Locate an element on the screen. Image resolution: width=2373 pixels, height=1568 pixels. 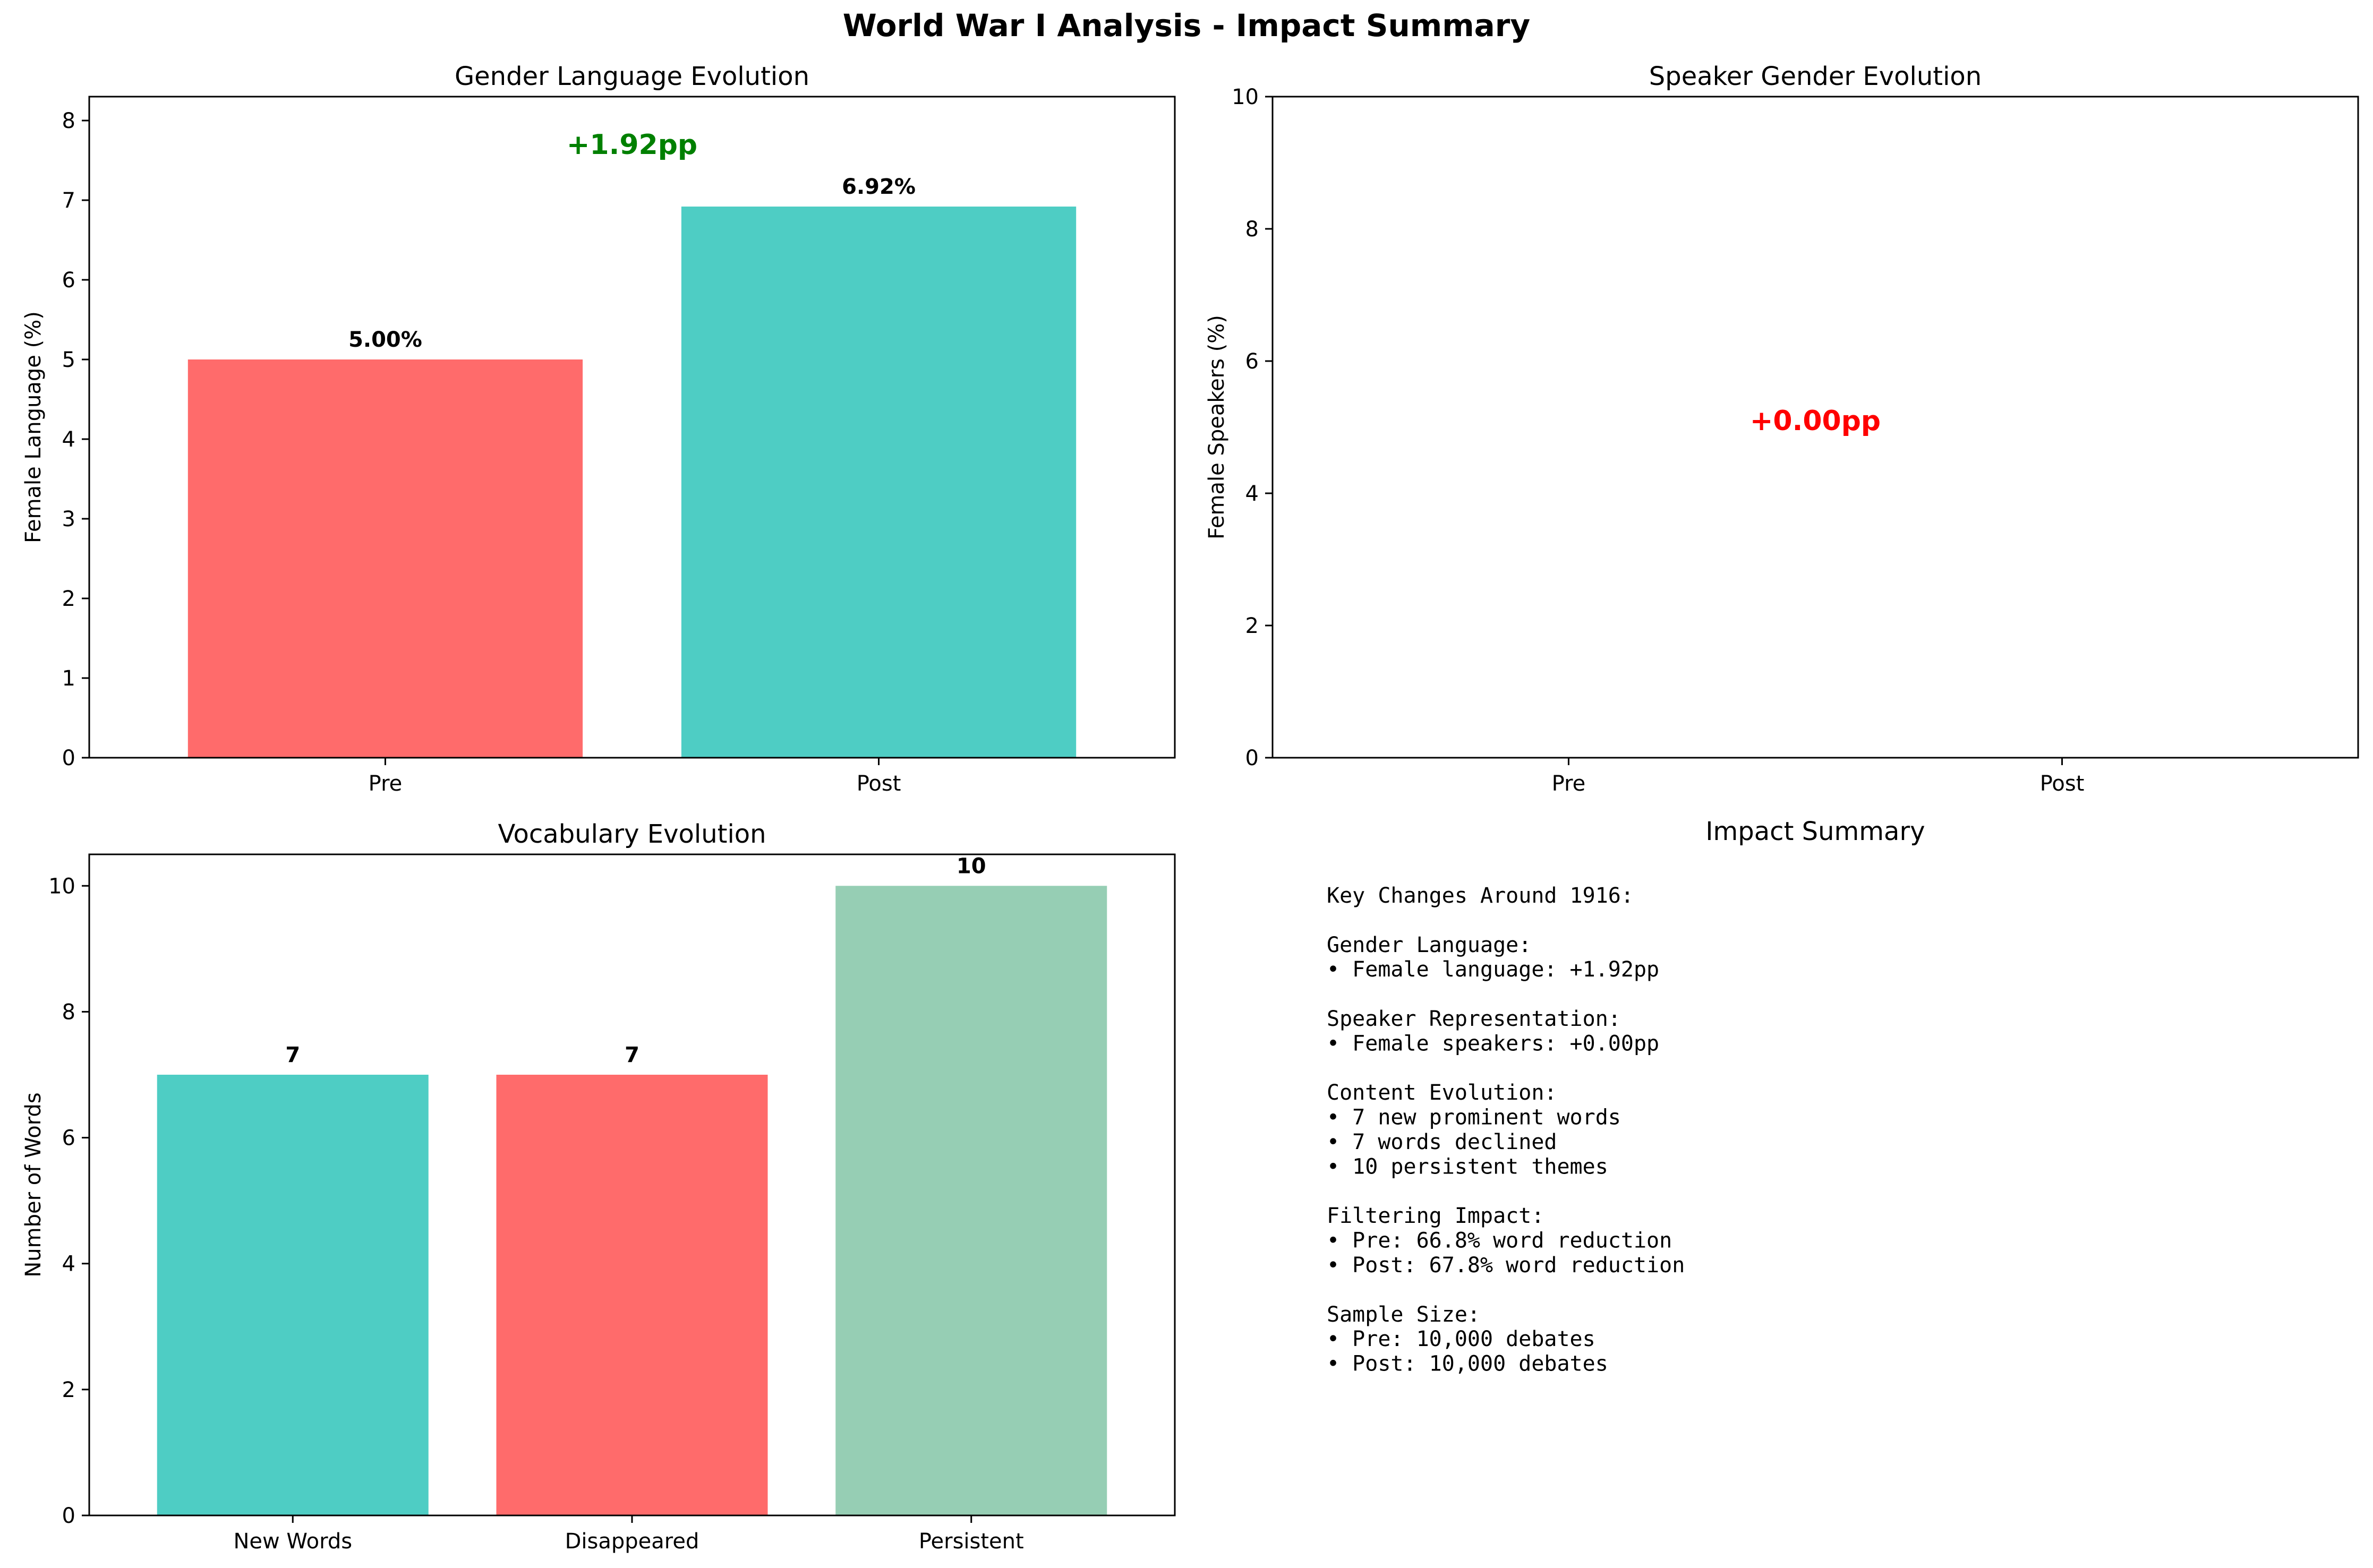
summary-line: Filtering Impact: is located at coordinates (1435, 1216).